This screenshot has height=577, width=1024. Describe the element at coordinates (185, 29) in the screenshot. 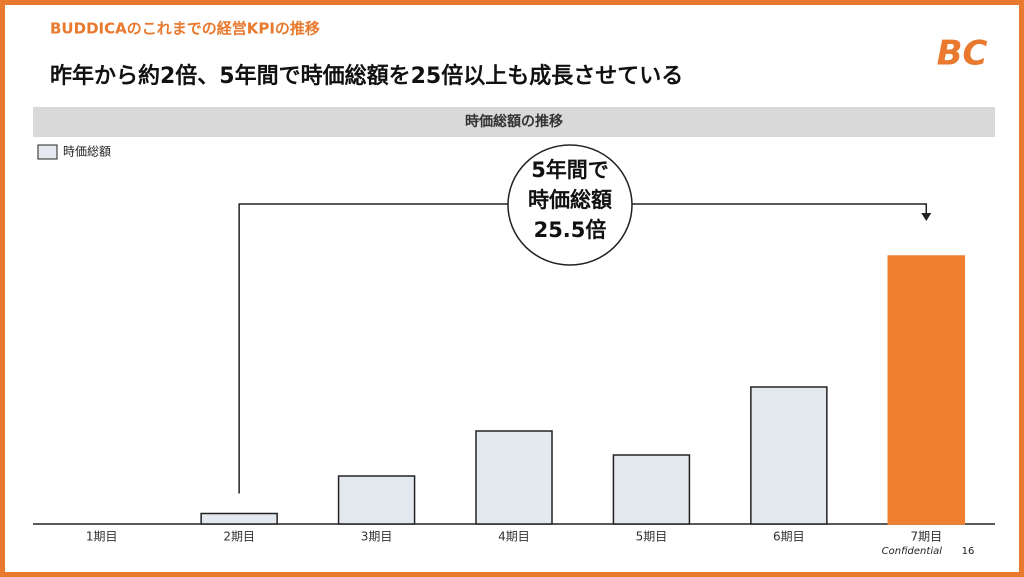

I see `section-title: BUDDICAのこれまでの経営KPIの推移` at that location.